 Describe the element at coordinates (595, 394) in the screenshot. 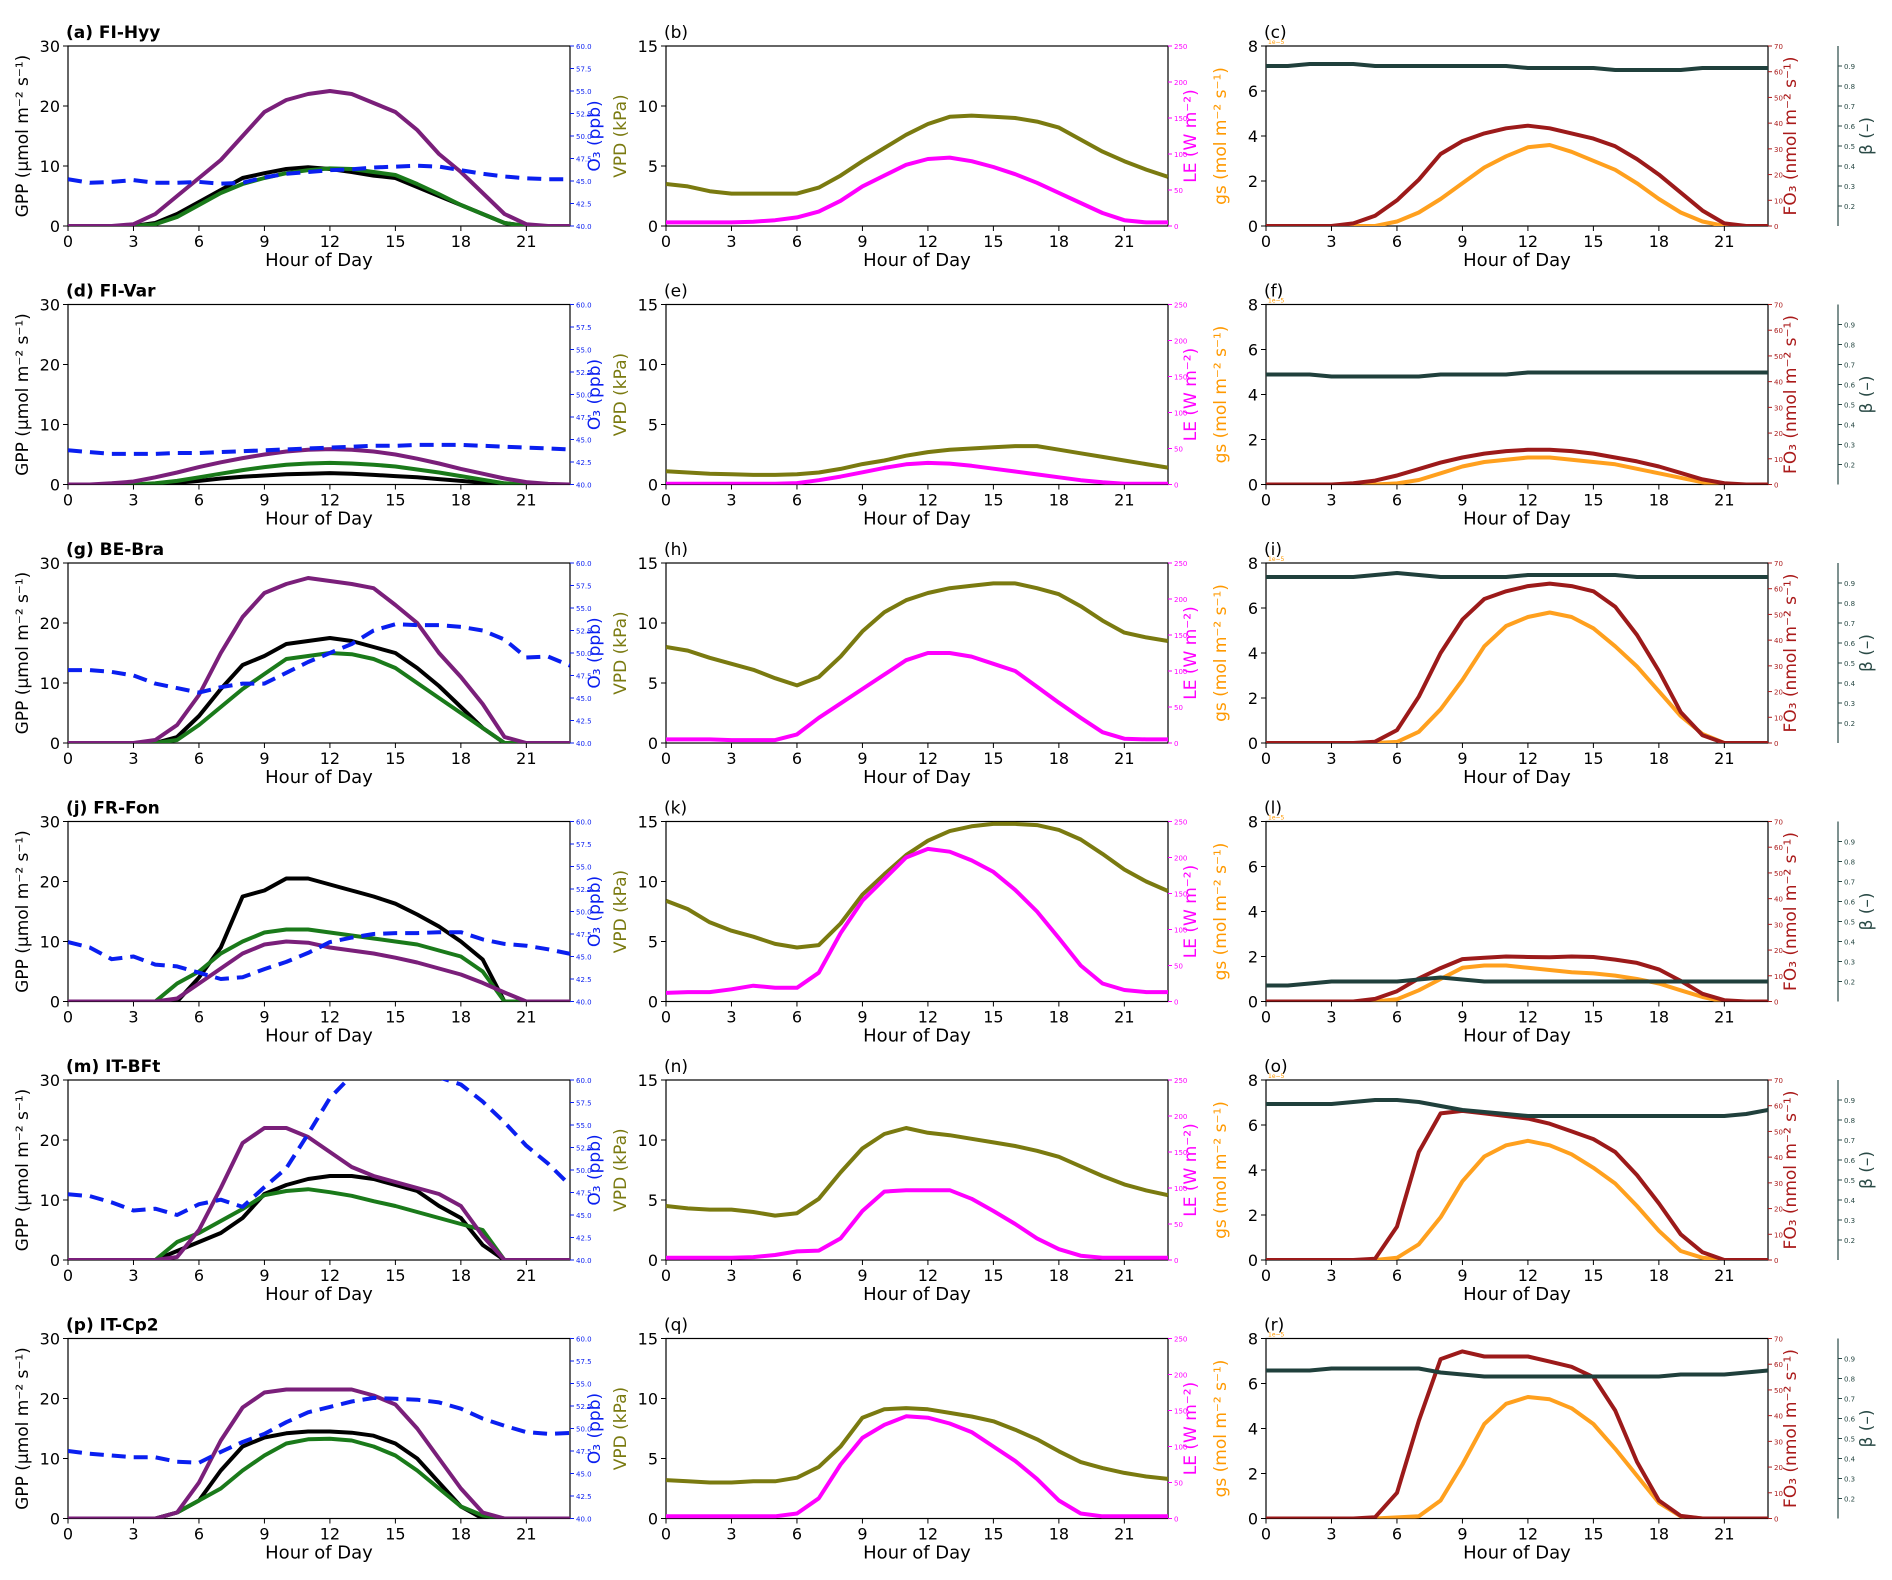

I see `y2-axis-label-d: O₃ (ppb)` at that location.